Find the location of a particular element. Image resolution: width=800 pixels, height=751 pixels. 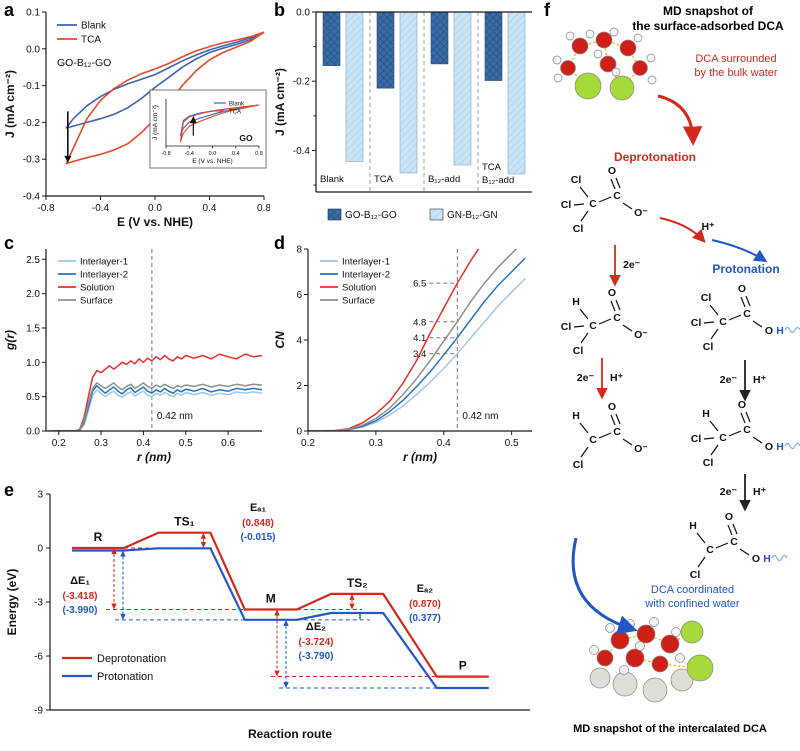

svg-text: Deprotonation is located at coordinates (131, 659).